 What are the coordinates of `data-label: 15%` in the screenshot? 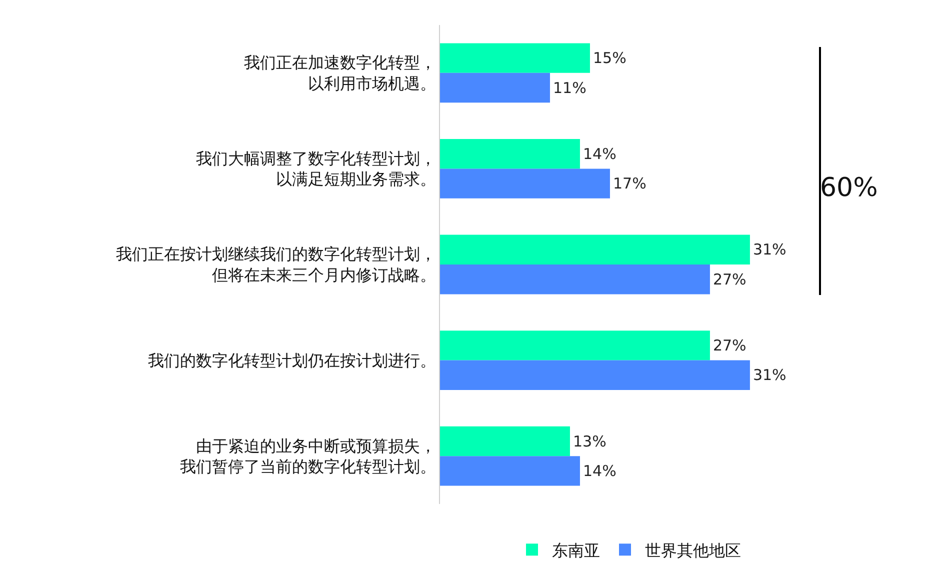 It's located at (609, 58).